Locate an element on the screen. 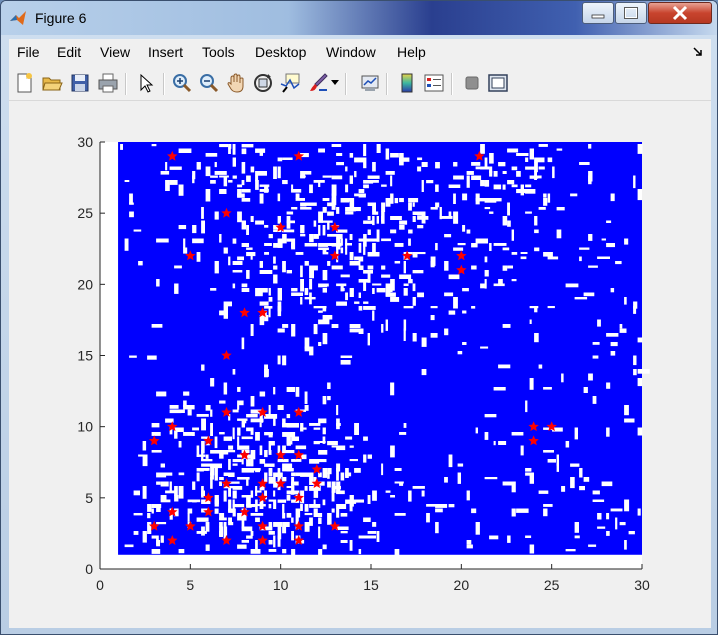  pointer-icon is located at coordinates (146, 83).